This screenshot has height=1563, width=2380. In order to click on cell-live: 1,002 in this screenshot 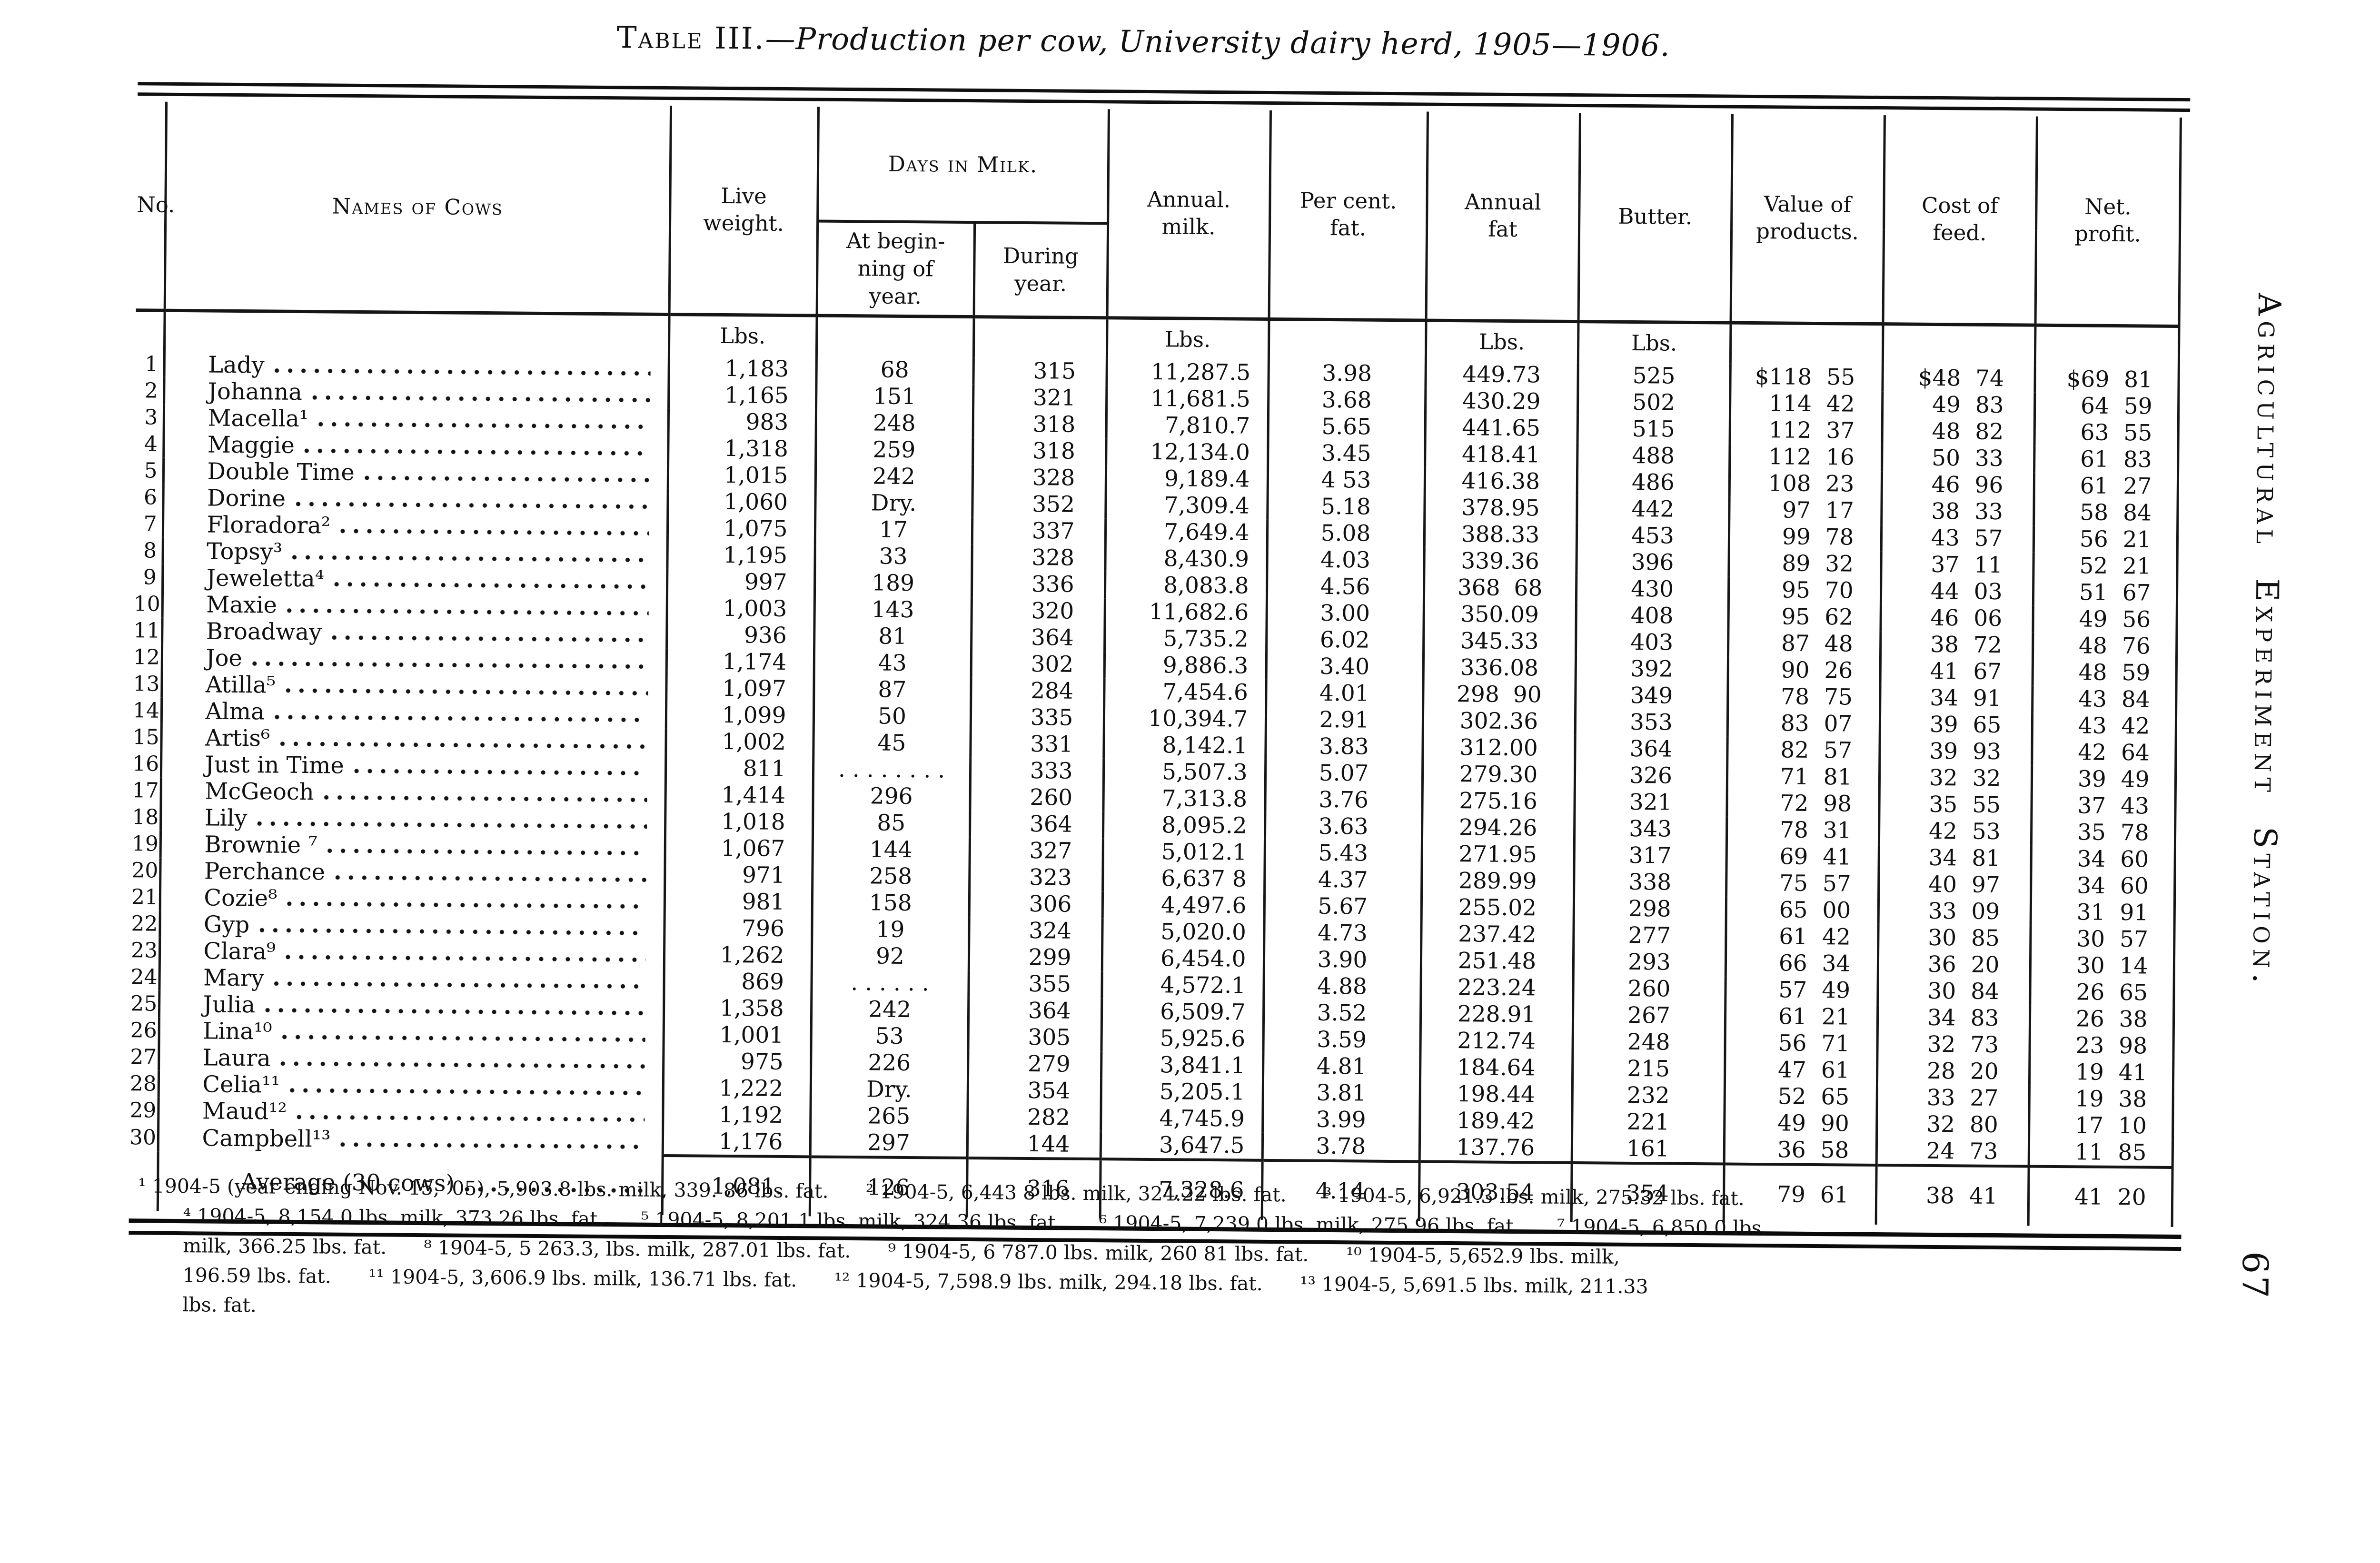, I will do `click(739, 742)`.